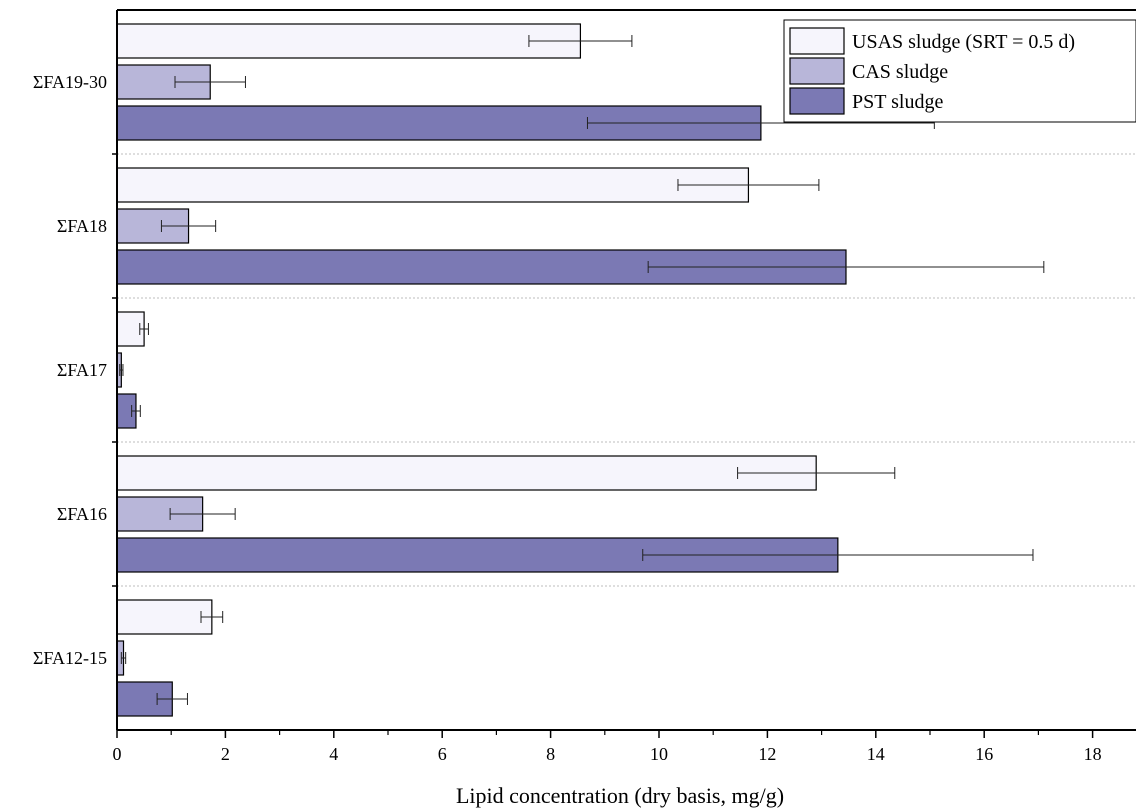 This screenshot has width=1136, height=810. Describe the element at coordinates (1093, 754) in the screenshot. I see `x-tick-label: 18` at that location.